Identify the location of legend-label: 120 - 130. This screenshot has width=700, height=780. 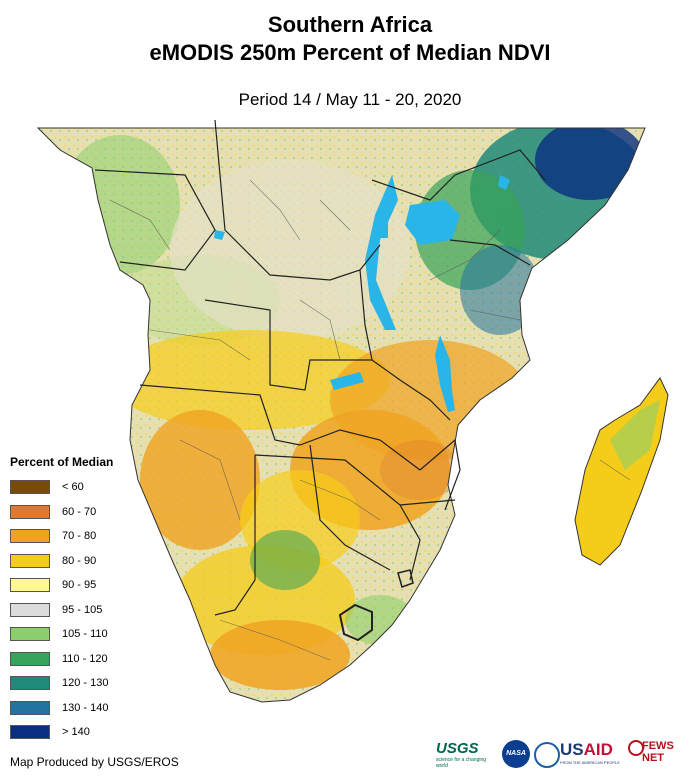
(85, 683).